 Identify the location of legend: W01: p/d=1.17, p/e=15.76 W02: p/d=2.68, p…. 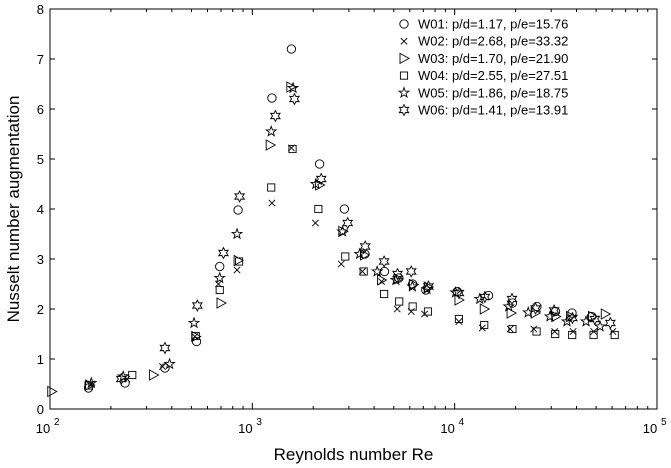
(482, 67).